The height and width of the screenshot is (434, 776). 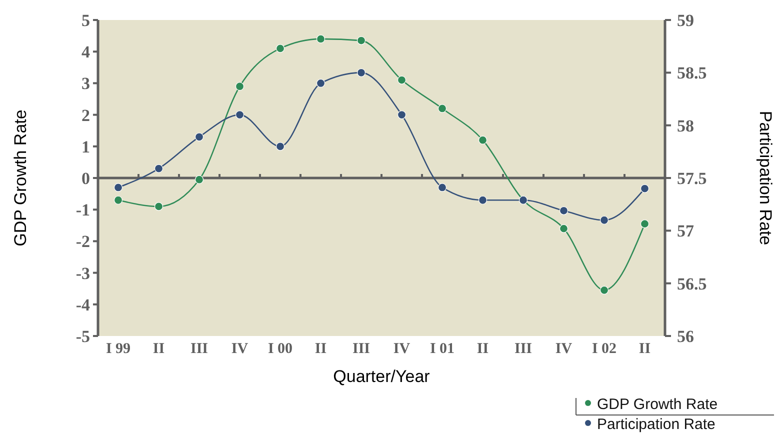 What do you see at coordinates (656, 424) in the screenshot?
I see `legend-label: Participation Rate` at bounding box center [656, 424].